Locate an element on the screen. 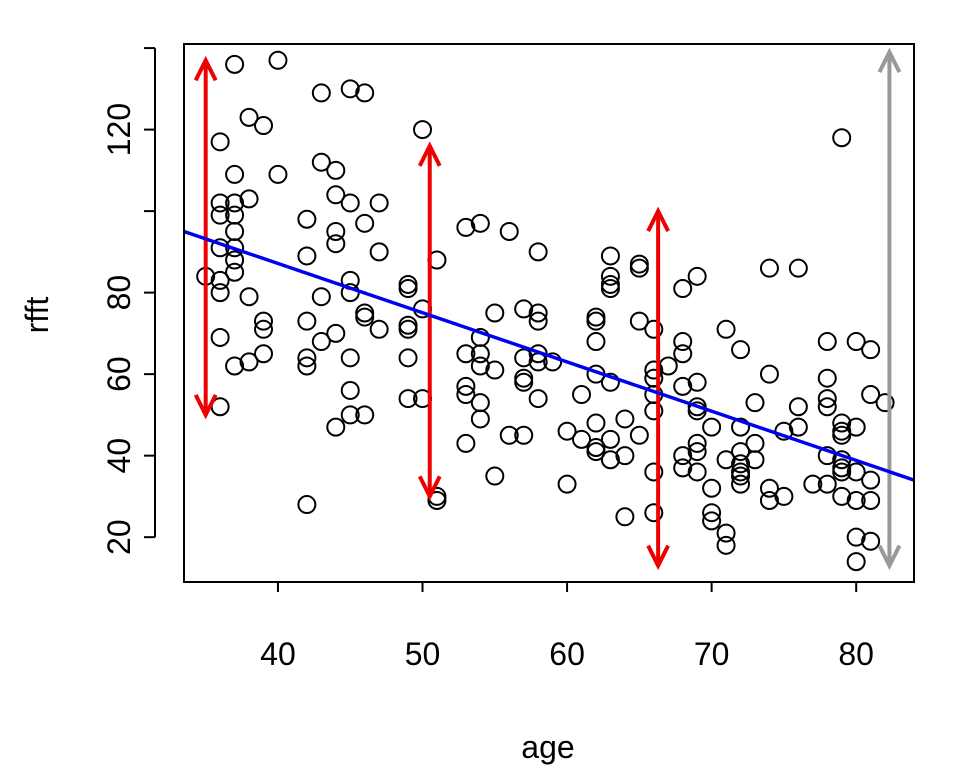 This screenshot has height=768, width=960. x-tick-label: 50 is located at coordinates (423, 654).